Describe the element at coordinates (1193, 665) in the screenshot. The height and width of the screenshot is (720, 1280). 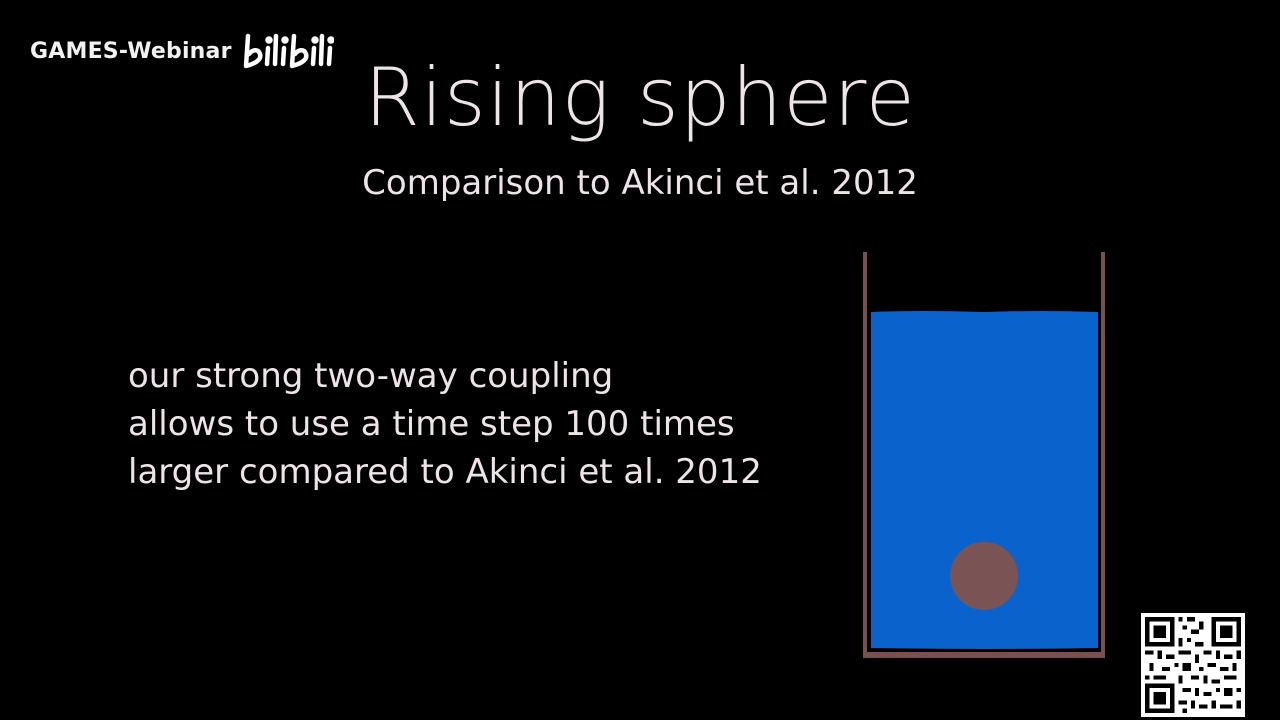
I see `qr-code-icon` at that location.